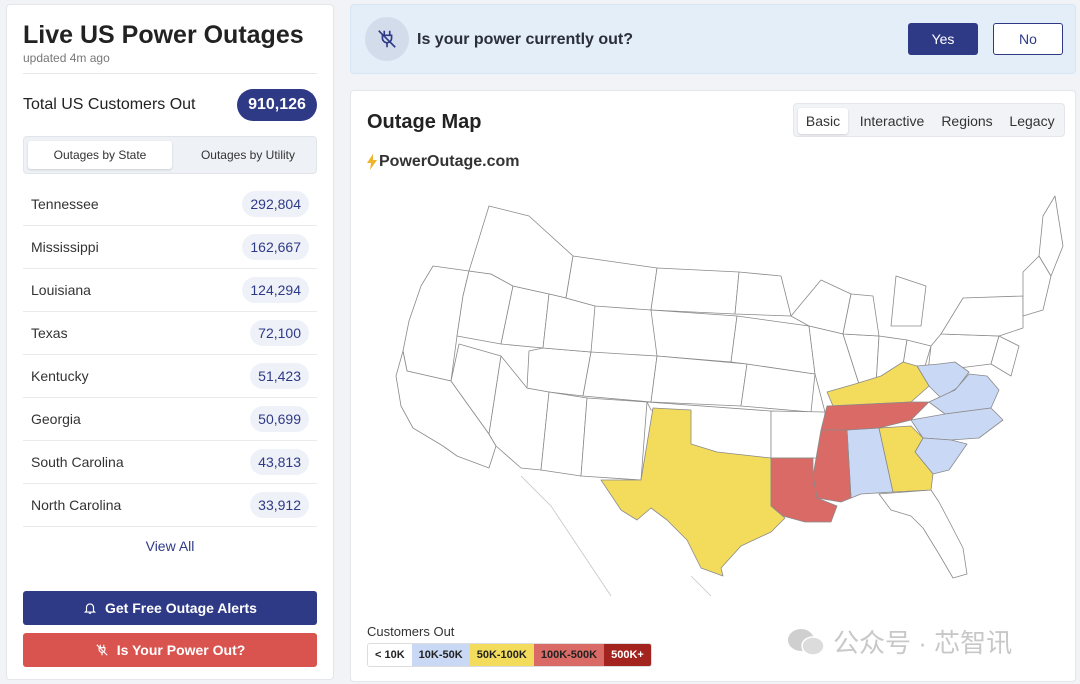  I want to click on coastline, so click(616, 536).